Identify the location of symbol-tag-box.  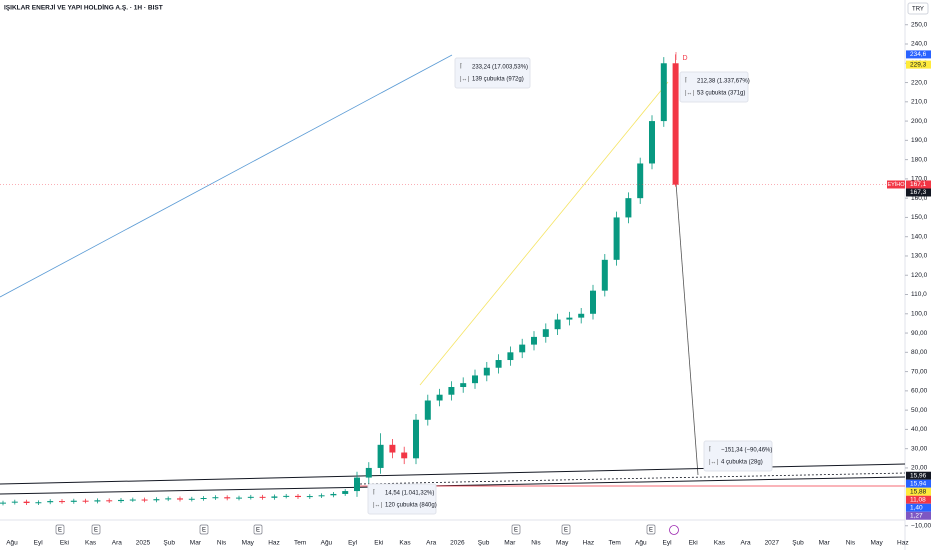
(896, 184).